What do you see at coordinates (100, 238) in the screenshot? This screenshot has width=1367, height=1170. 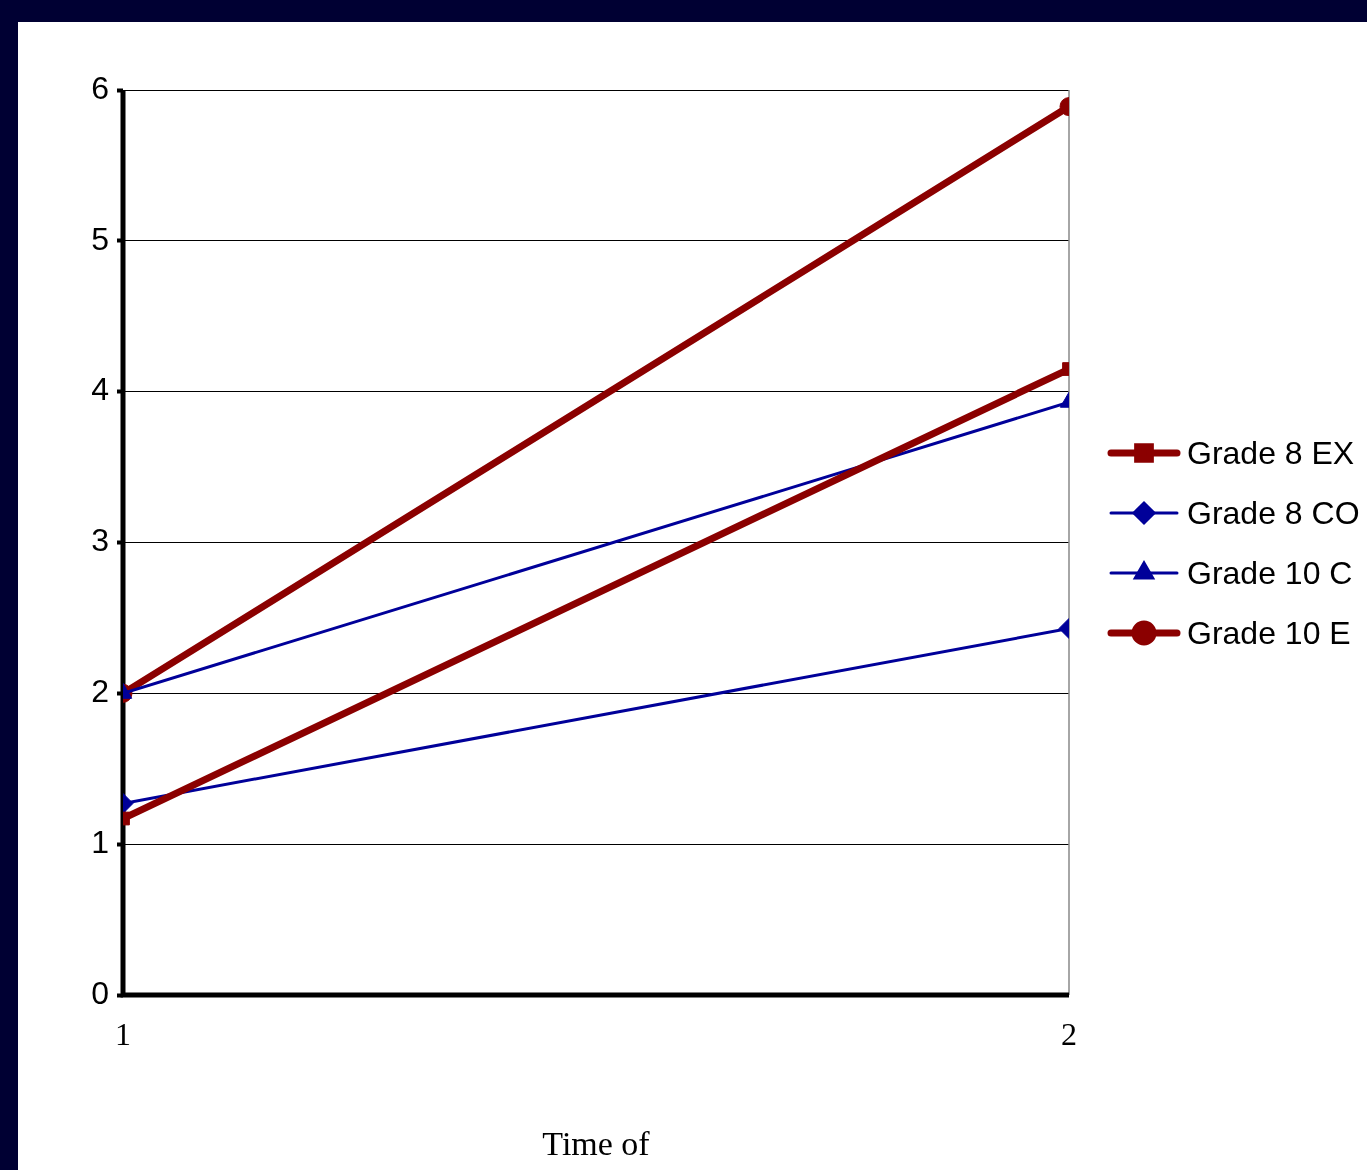 I see `y-tick-label: 5` at bounding box center [100, 238].